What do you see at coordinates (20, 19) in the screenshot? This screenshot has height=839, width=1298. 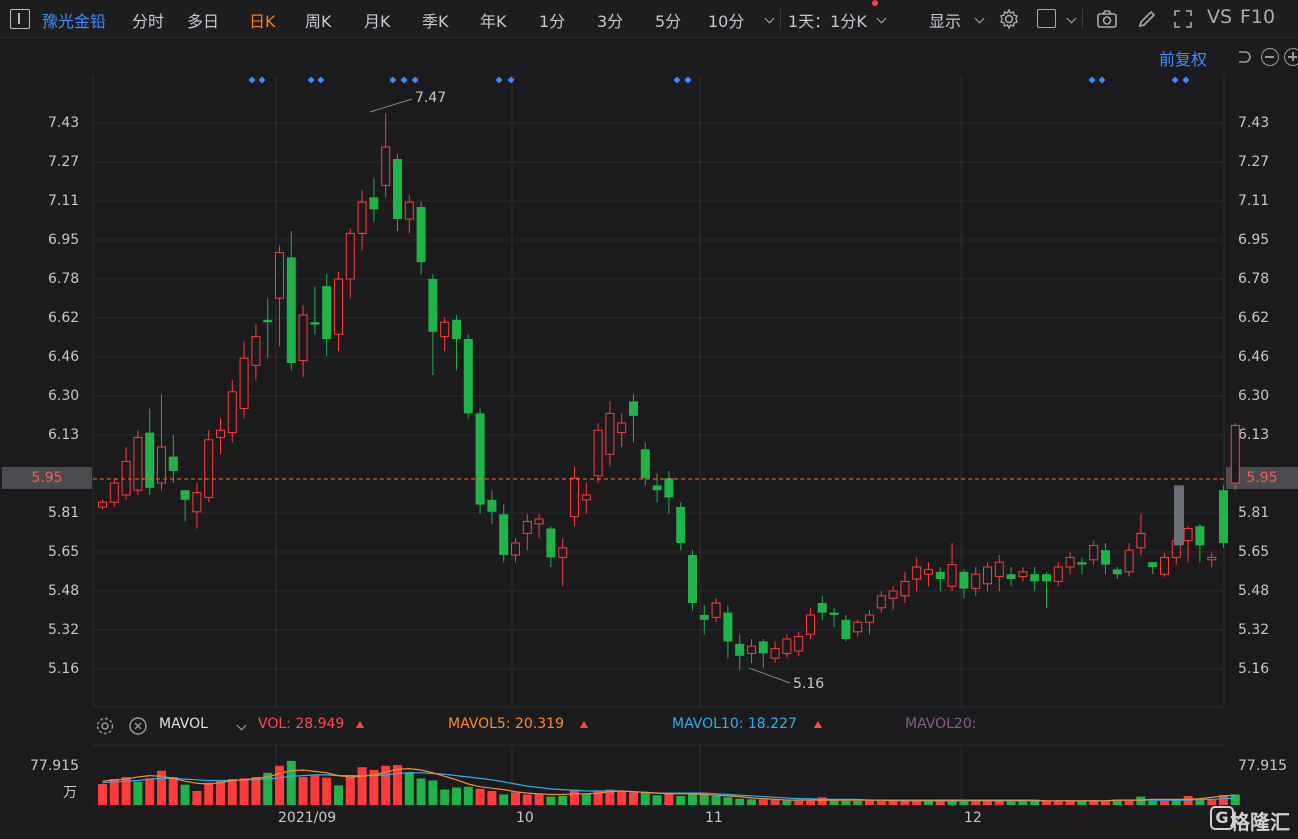 I see `sidebar-toggle-icon` at bounding box center [20, 19].